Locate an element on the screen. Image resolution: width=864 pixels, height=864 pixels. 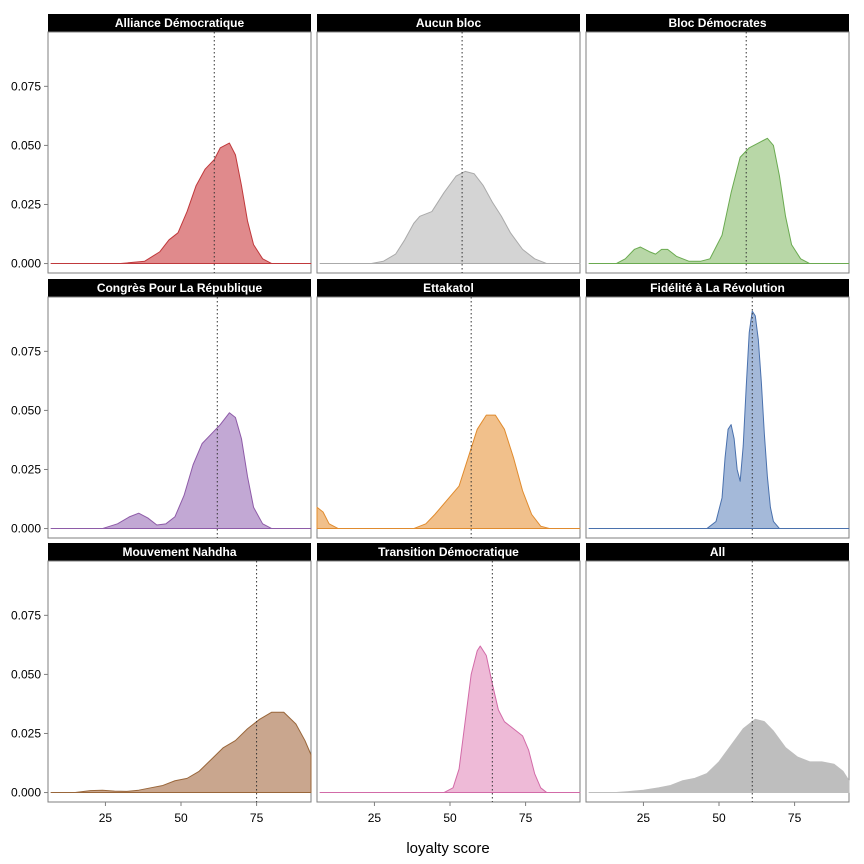
facet-strip-label: Fidélité à La Révolution is located at coordinates (717, 288).